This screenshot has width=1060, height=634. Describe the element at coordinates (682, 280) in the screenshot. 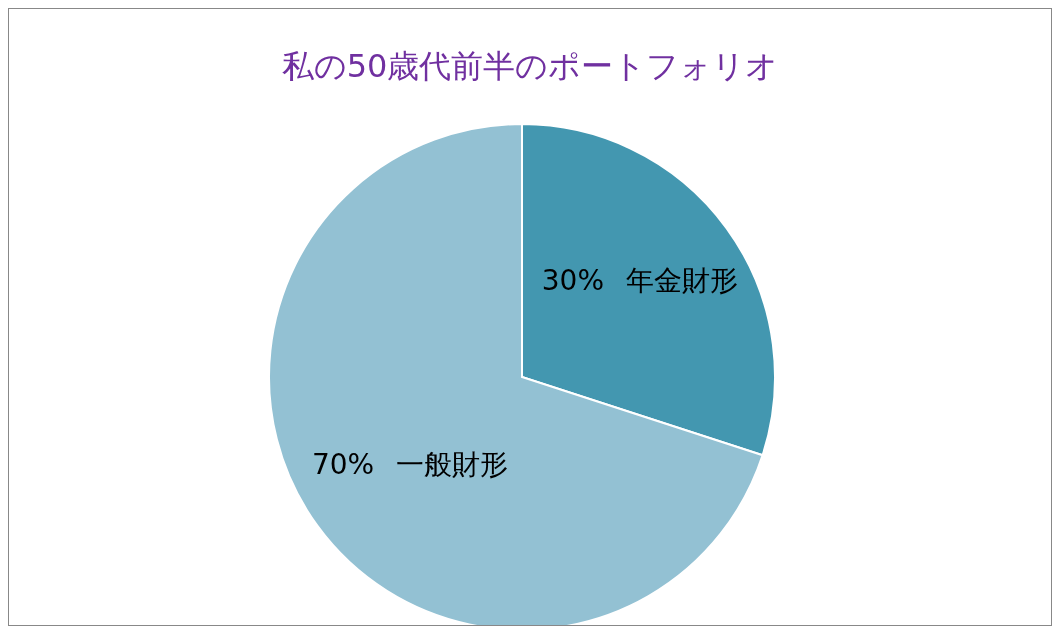

I see `slice-label: 年金財形` at that location.